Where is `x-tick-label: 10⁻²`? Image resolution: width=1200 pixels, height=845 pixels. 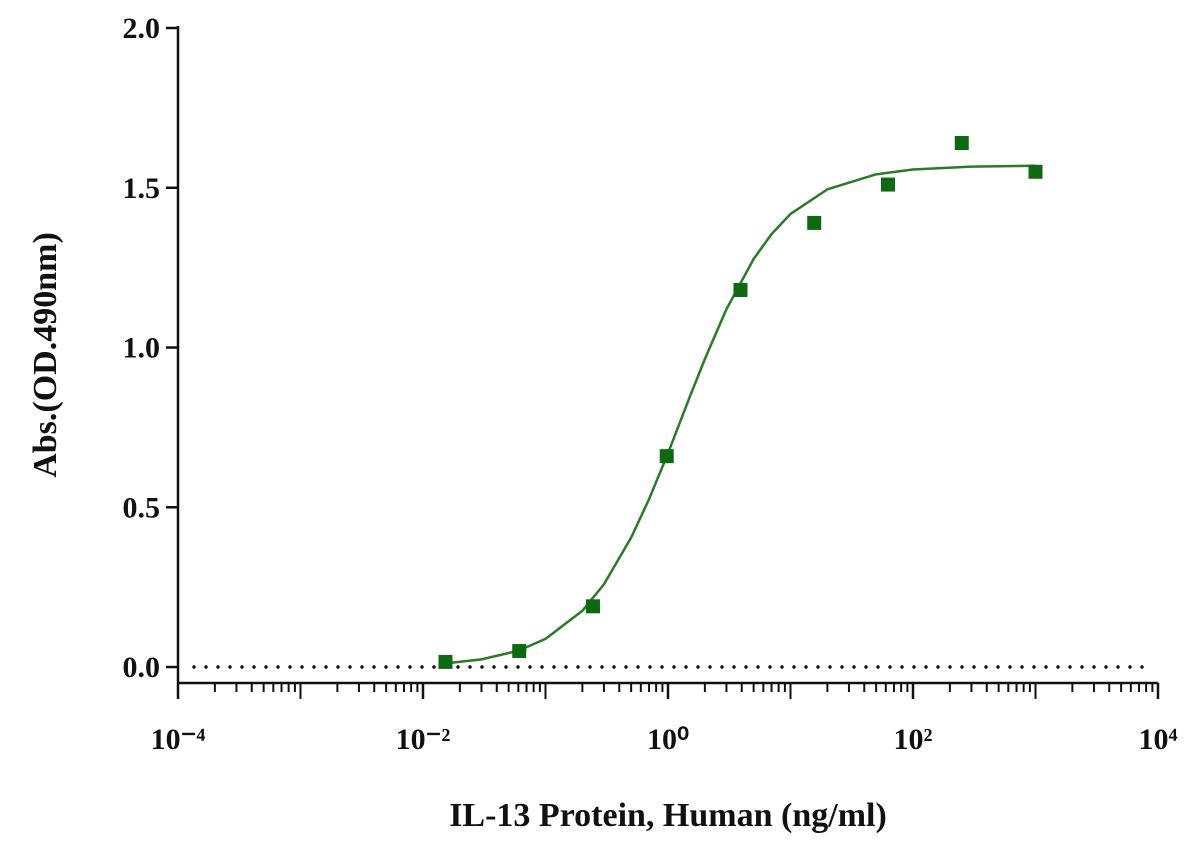 x-tick-label: 10⁻² is located at coordinates (423, 739).